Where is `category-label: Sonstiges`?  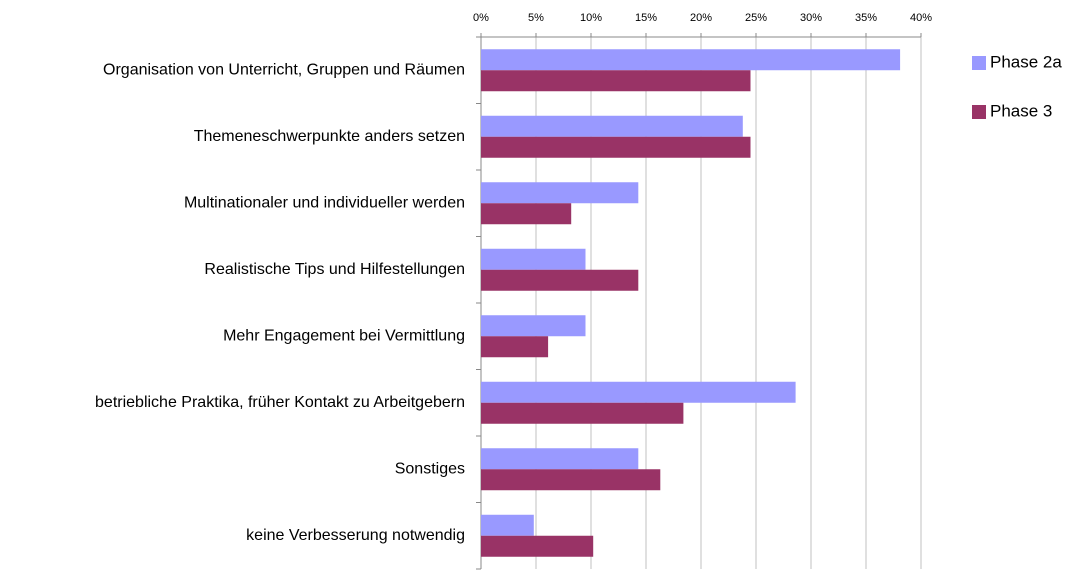
category-label: Sonstiges is located at coordinates (430, 468).